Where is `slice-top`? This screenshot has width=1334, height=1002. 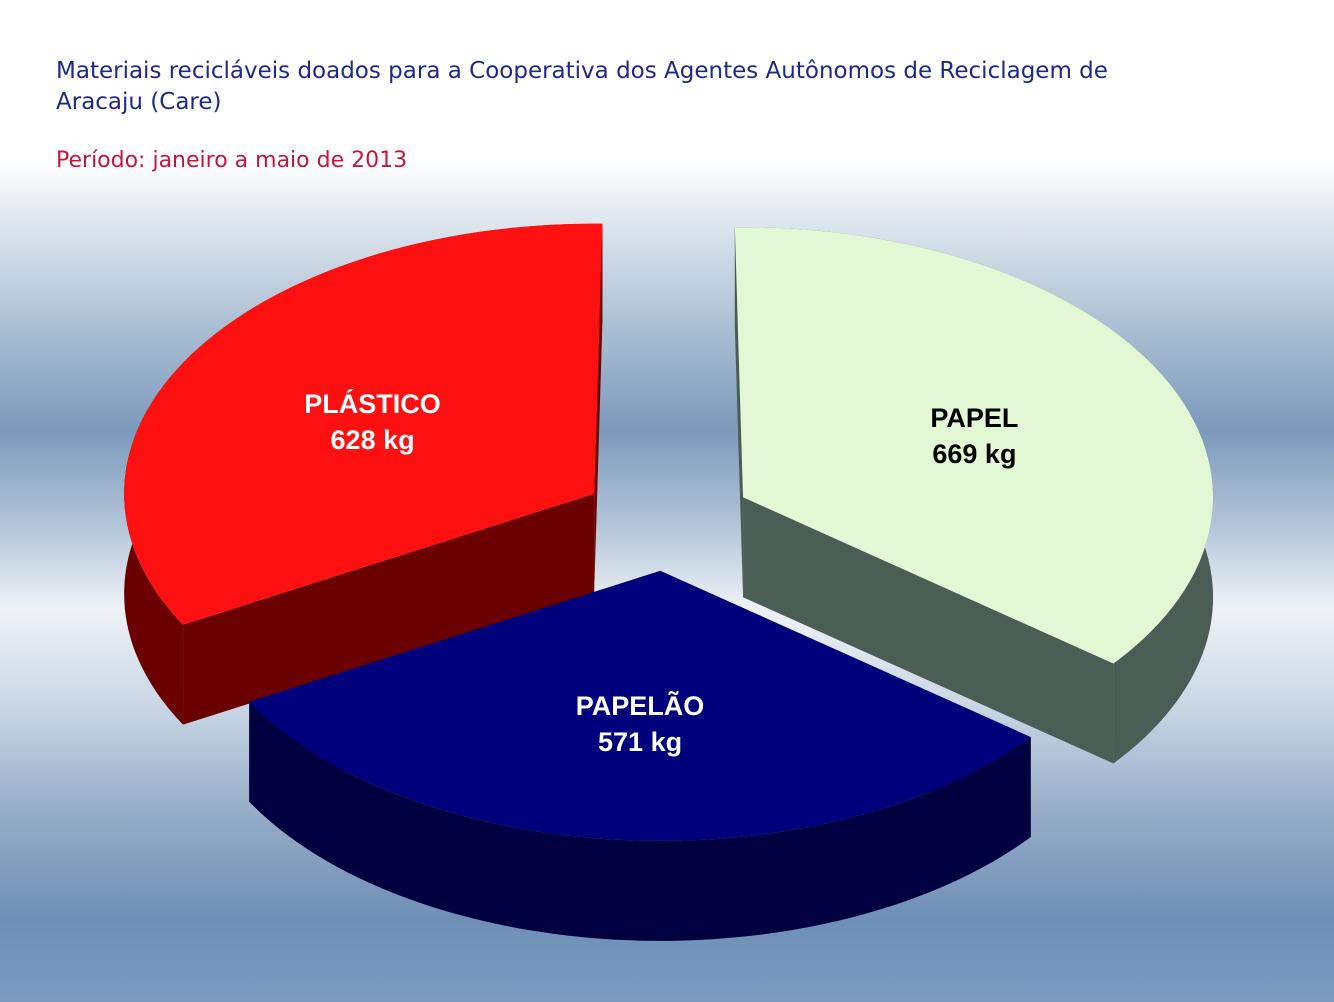
slice-top is located at coordinates (363, 424).